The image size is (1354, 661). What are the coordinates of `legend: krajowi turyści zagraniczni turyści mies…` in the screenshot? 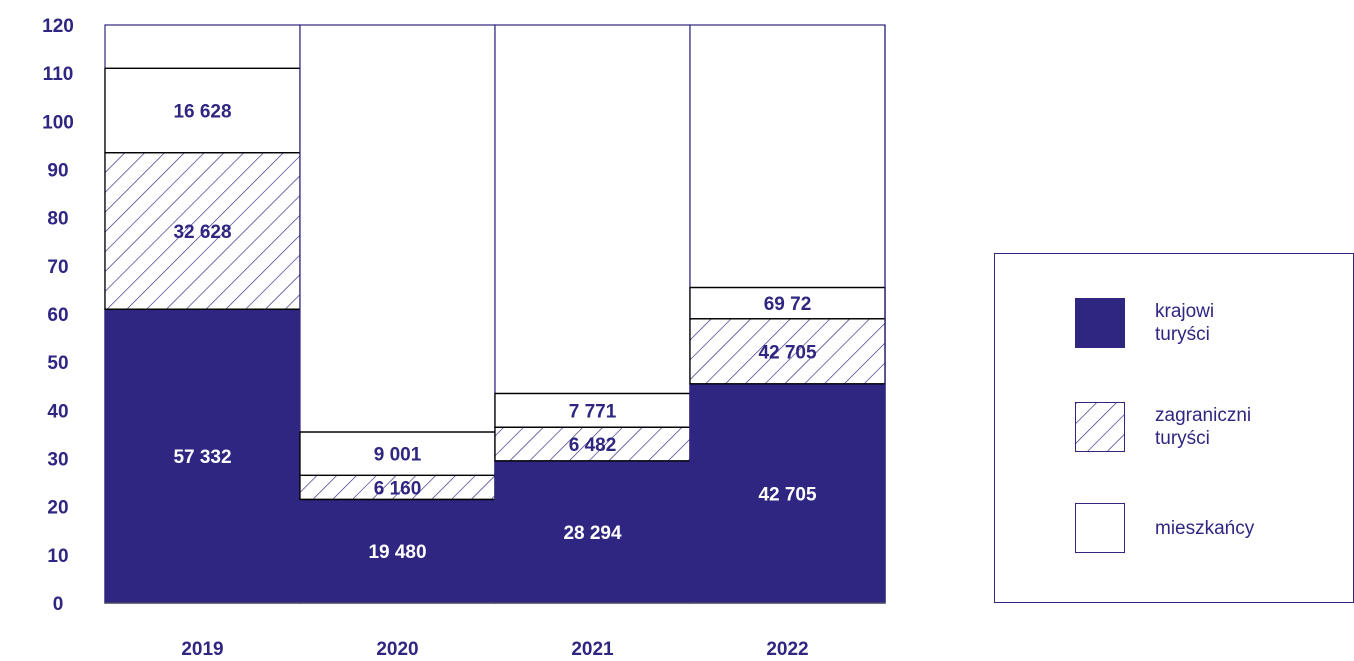 It's located at (1174, 428).